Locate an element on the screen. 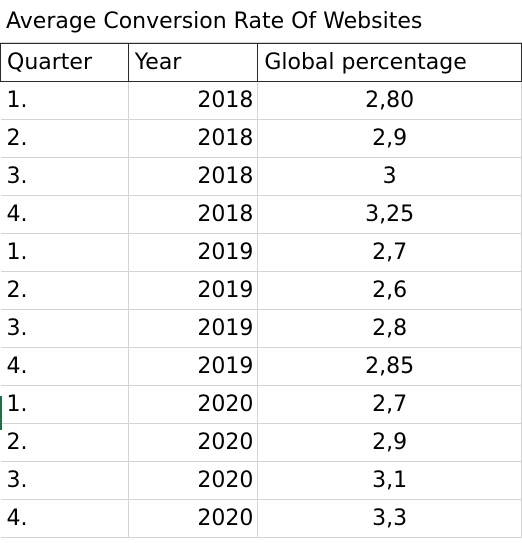 The height and width of the screenshot is (543, 522). percentage-cell: 3 is located at coordinates (389, 176).